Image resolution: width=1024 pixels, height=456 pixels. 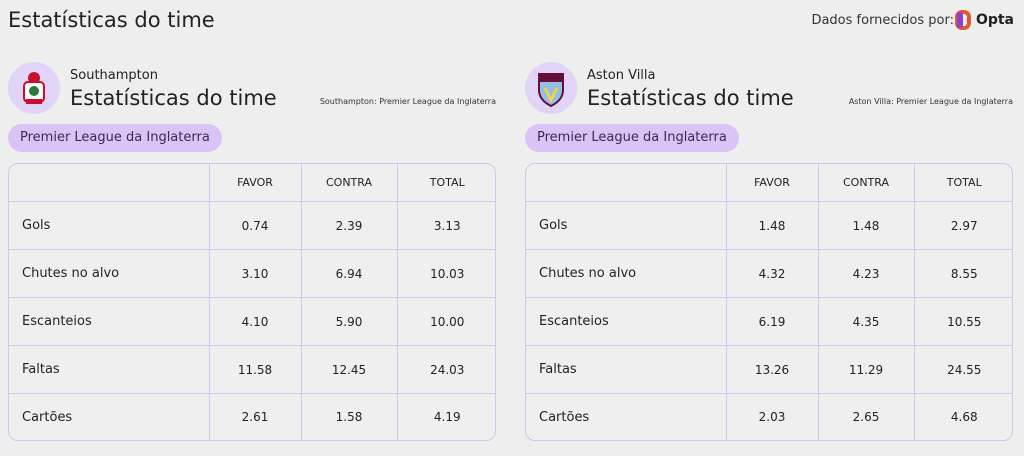 I want to click on stat-value: 4.10, so click(x=254, y=321).